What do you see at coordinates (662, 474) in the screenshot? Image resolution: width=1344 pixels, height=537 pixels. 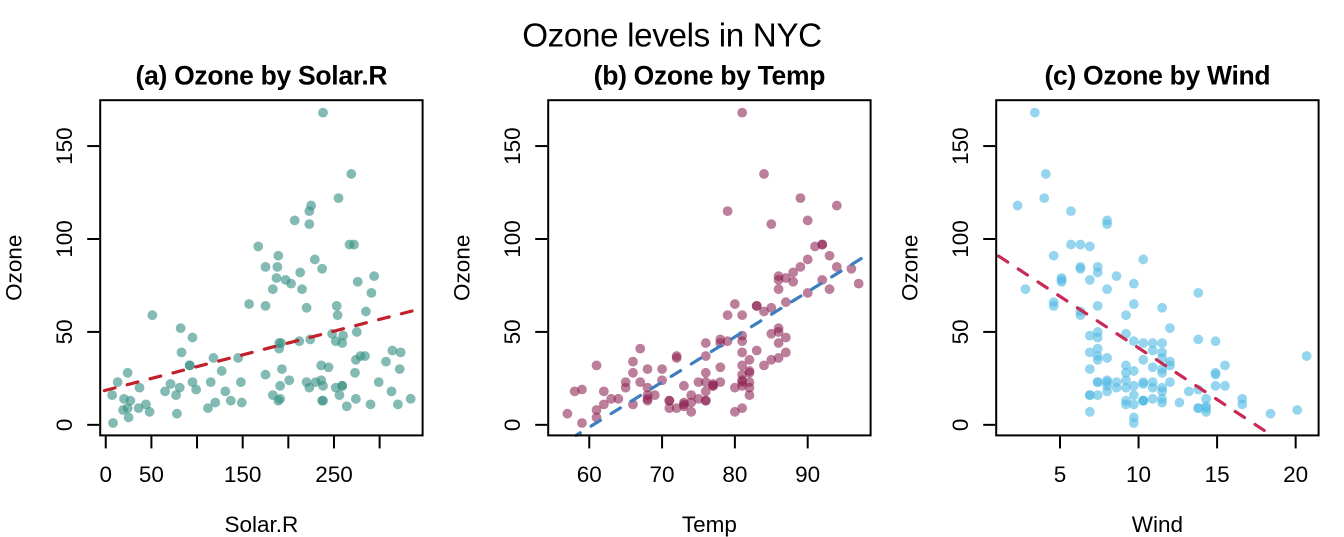 I see `svg-text: 70` at bounding box center [662, 474].